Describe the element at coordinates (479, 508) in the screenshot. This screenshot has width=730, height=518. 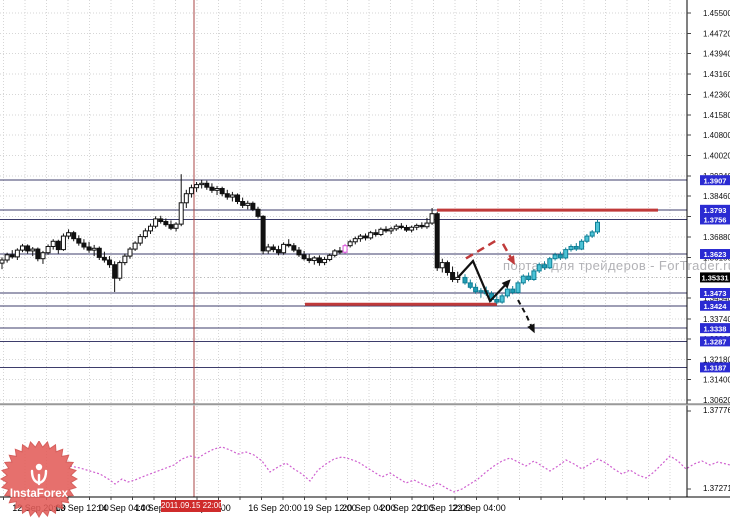
I see `time-axis-label: 22 Sep 04:00` at that location.